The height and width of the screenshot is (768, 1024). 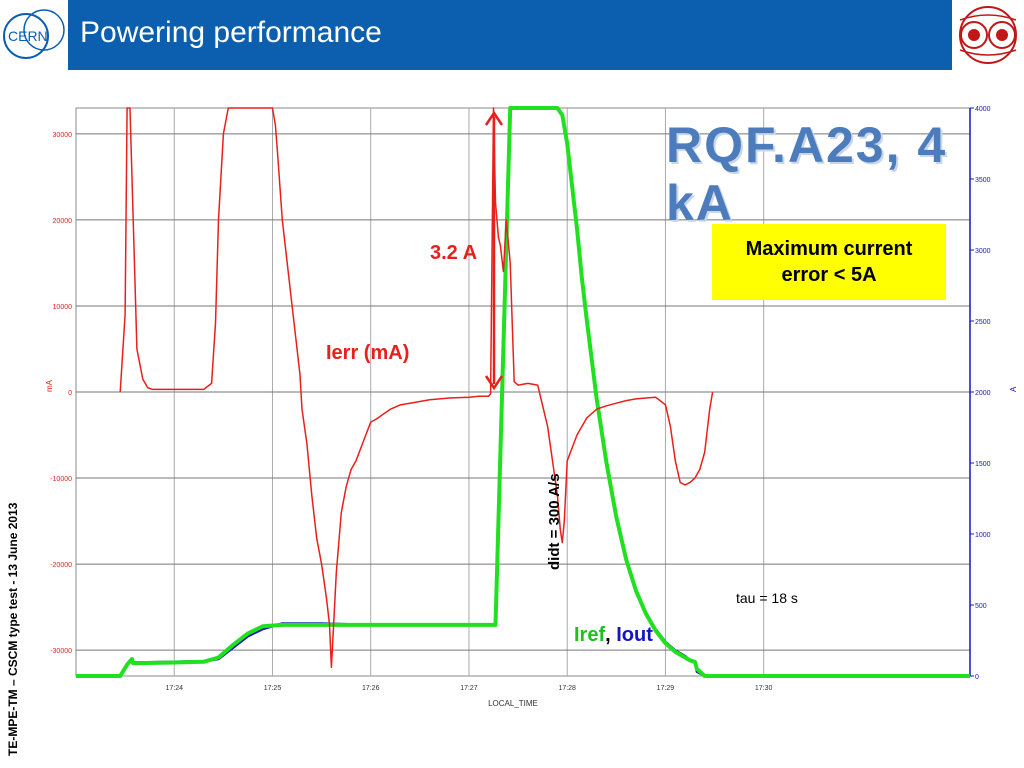 I want to click on iref-iout-label: Iref, Iout, so click(x=613, y=635).